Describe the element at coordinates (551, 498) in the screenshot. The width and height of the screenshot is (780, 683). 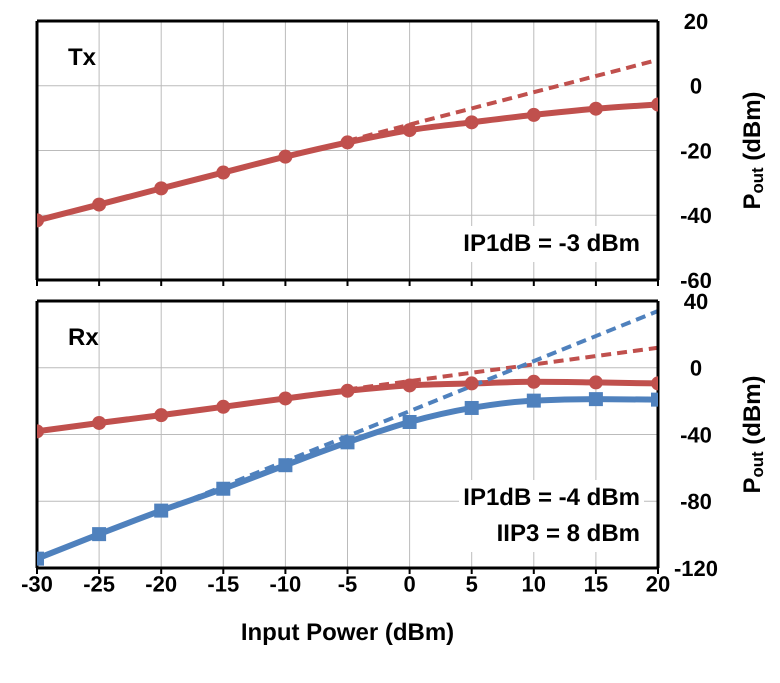
I see `annotation: IP1dB = -4 dBm` at that location.